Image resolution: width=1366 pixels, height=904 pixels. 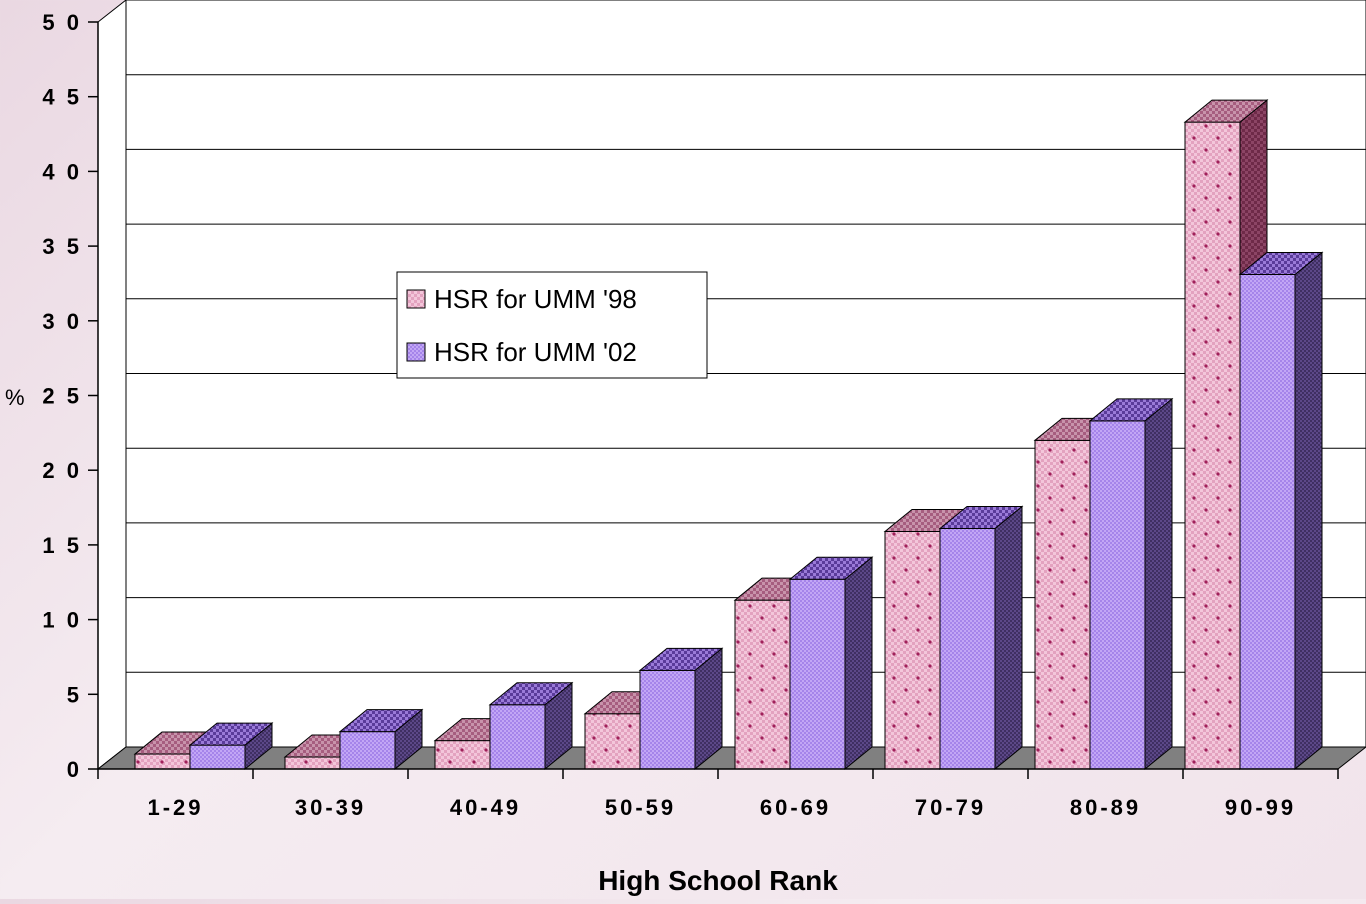 I want to click on legend-box, so click(x=552, y=325).